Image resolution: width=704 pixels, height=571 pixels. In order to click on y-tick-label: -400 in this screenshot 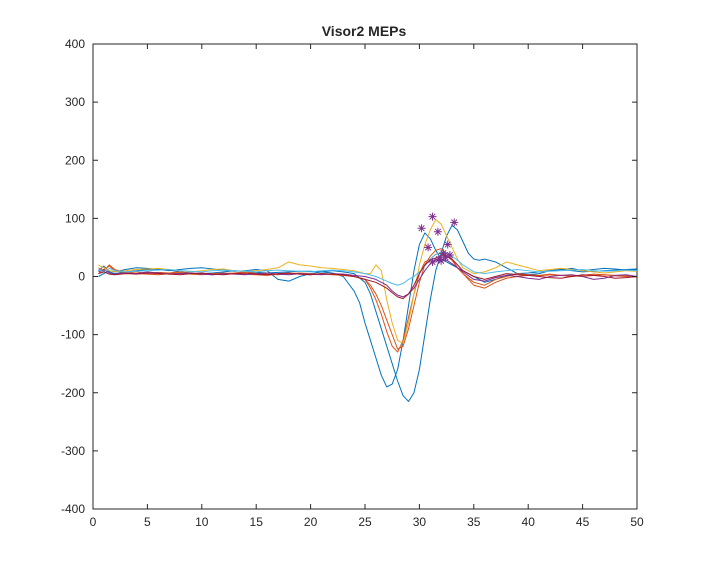, I will do `click(73, 509)`.